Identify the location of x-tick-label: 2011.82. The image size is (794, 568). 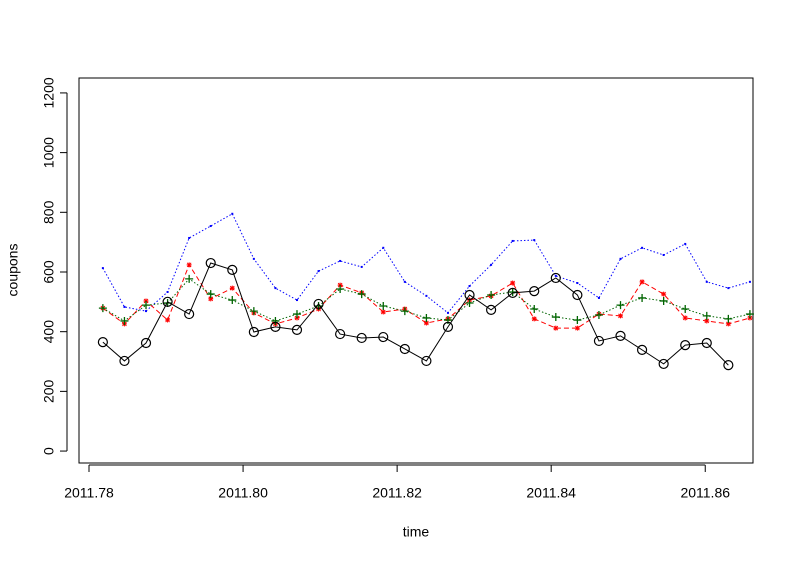
(397, 493).